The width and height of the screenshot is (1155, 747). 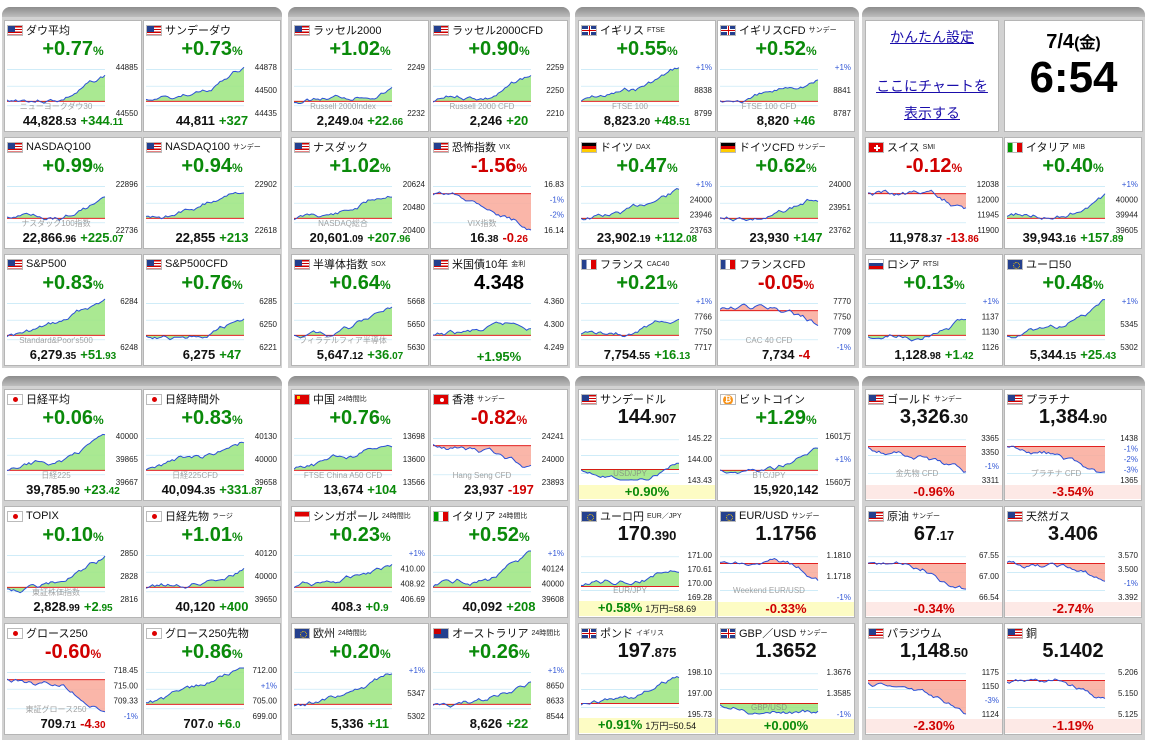 What do you see at coordinates (212, 193) in the screenshot?
I see `market-tile: NASDAQ100 サンデー +0.94% 22902 22618 22,855 +213` at bounding box center [212, 193].